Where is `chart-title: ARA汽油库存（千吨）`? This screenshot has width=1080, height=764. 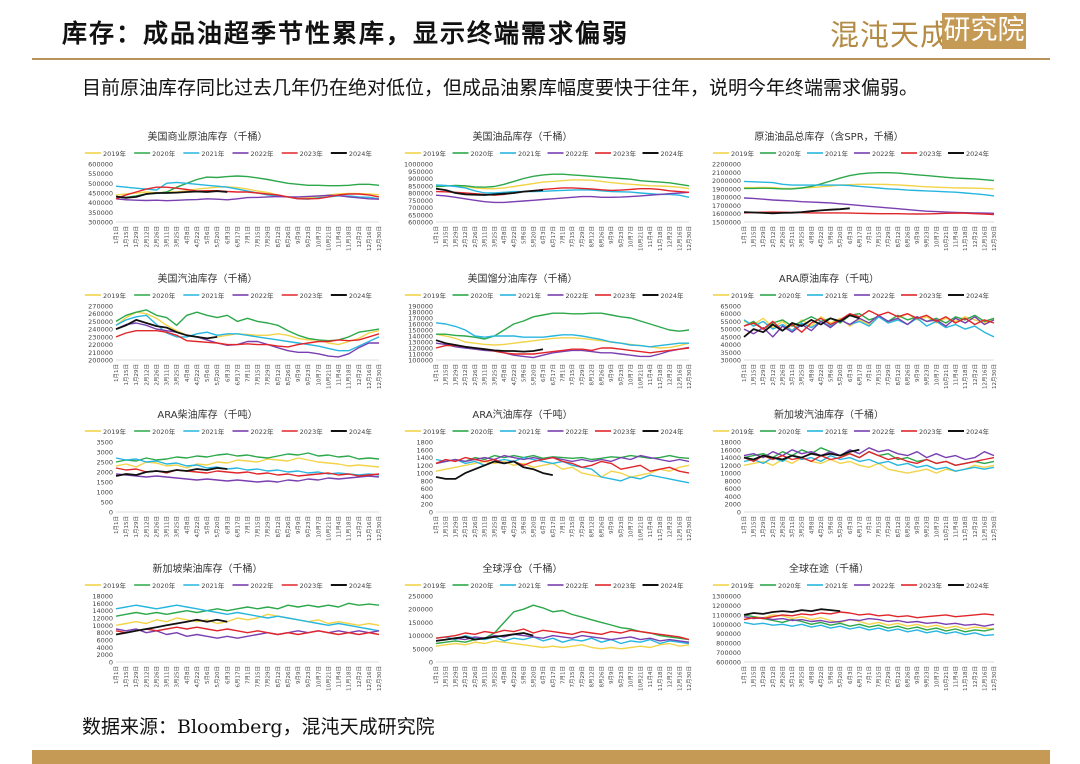
chart-title: ARA汽油库存（千吨） is located at coordinates (522, 414).